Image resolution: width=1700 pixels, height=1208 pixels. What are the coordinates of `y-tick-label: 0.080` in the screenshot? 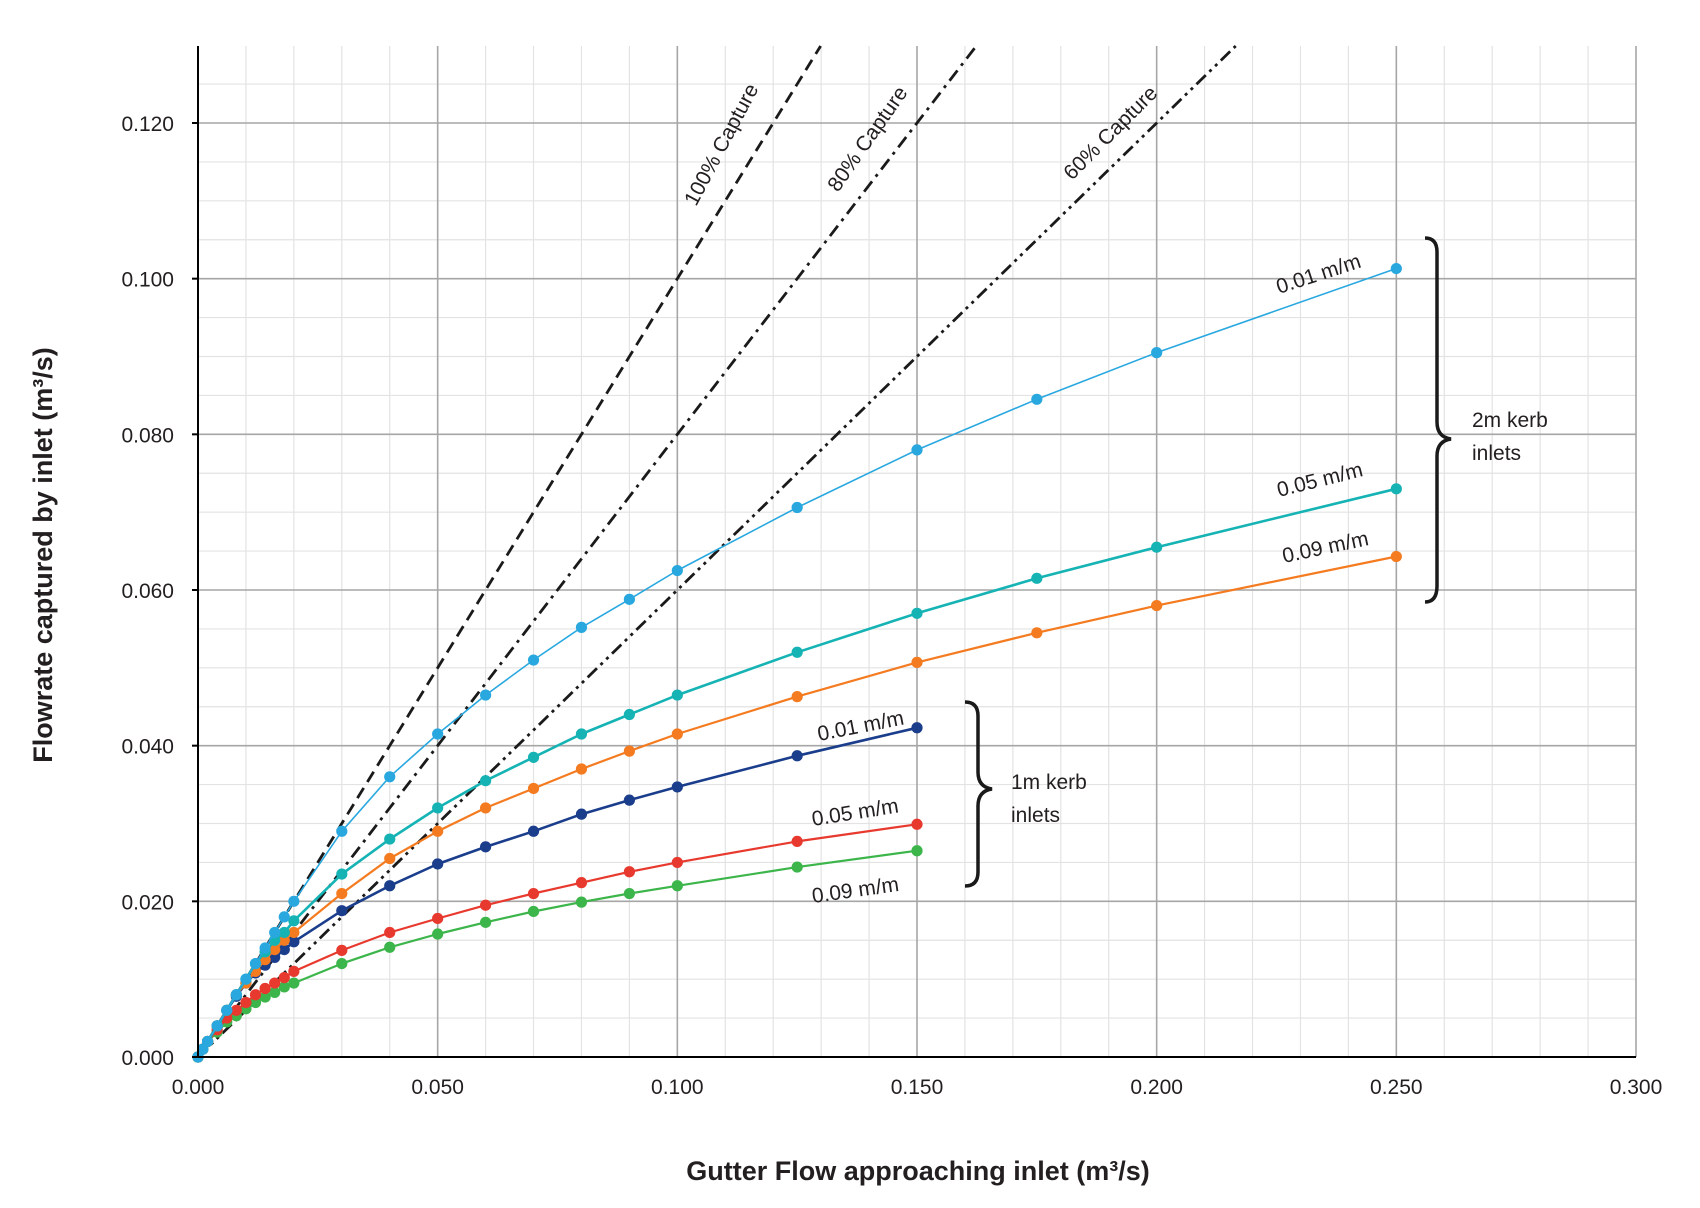 It's located at (147, 435).